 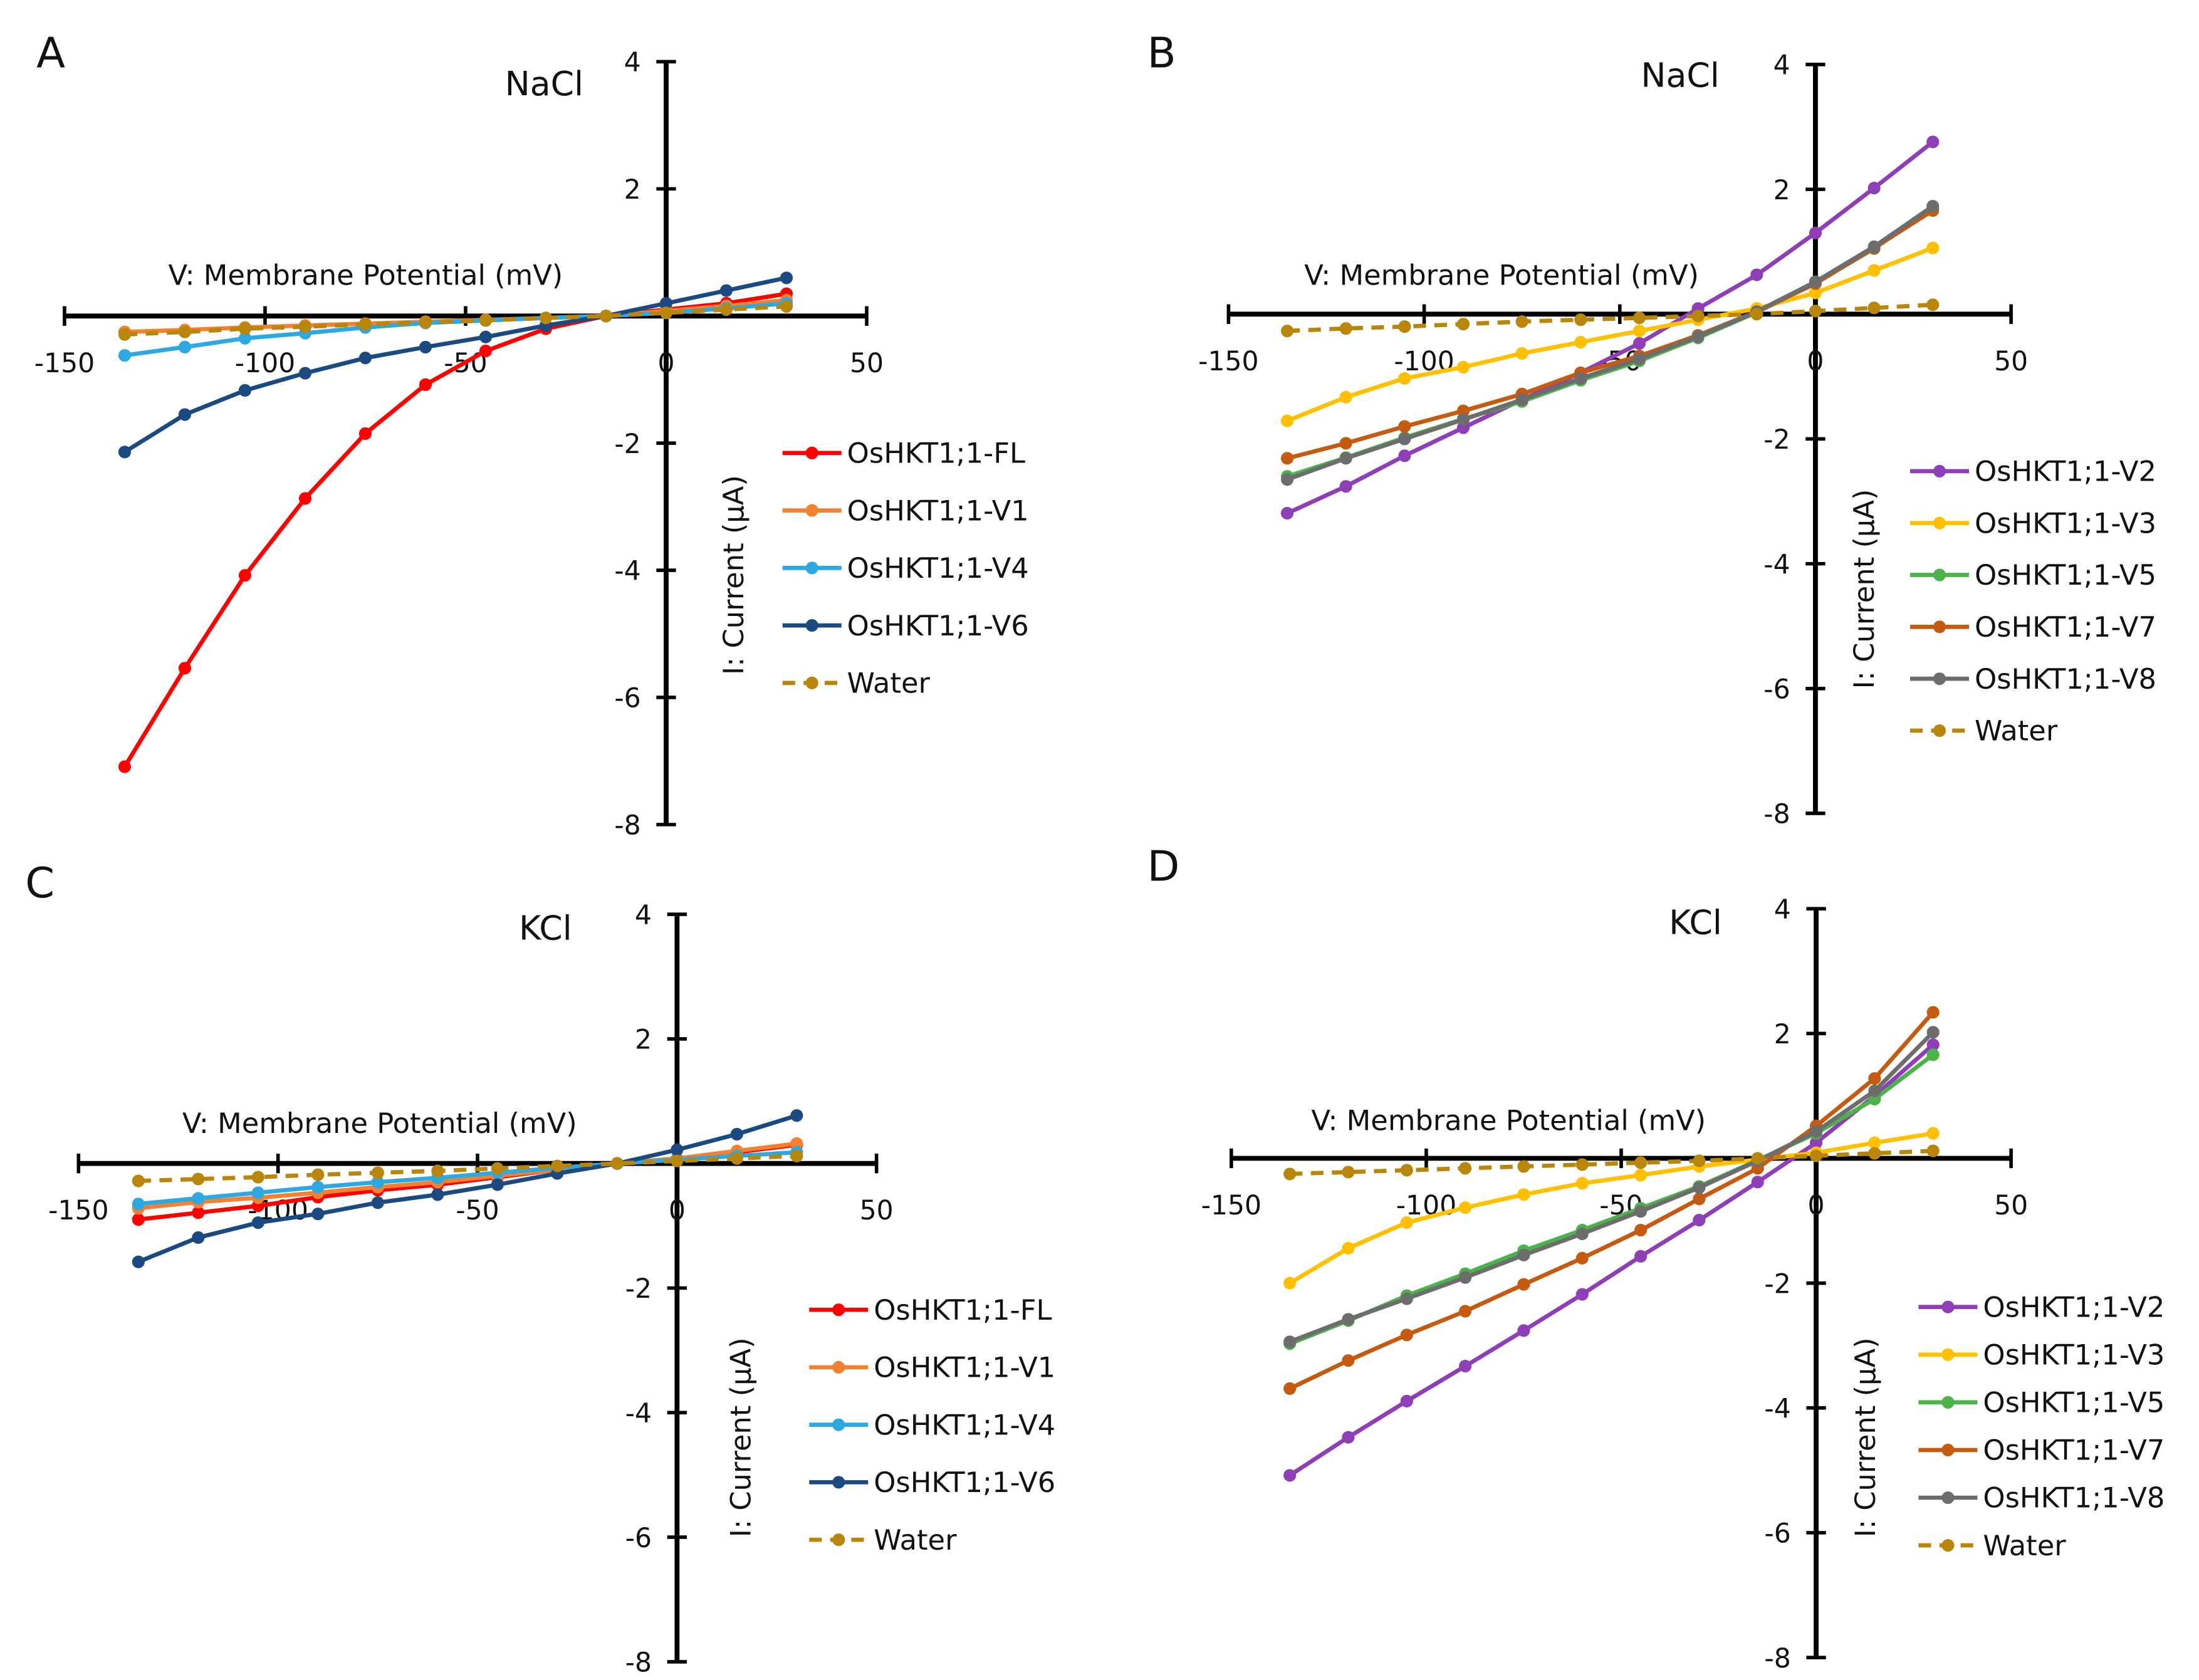 What do you see at coordinates (1695, 922) in the screenshot?
I see `panel-title: KCl` at bounding box center [1695, 922].